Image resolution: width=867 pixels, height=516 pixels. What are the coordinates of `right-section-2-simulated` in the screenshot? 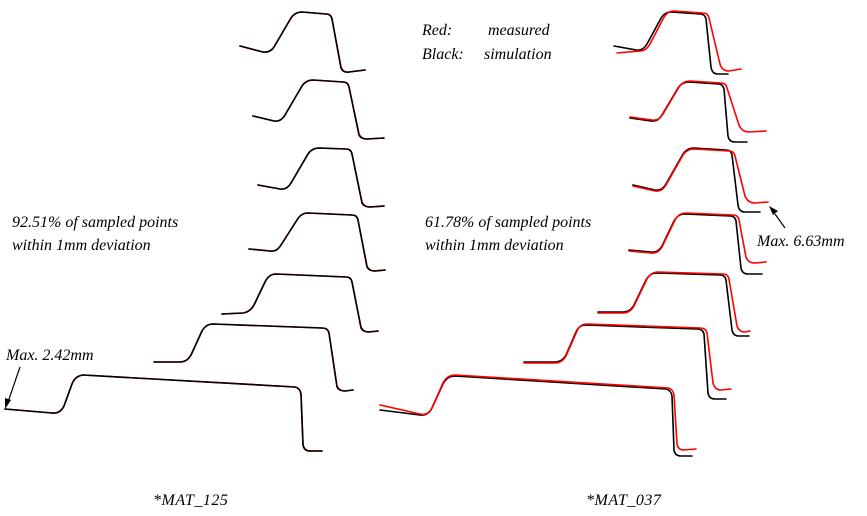 It's located at (688, 112).